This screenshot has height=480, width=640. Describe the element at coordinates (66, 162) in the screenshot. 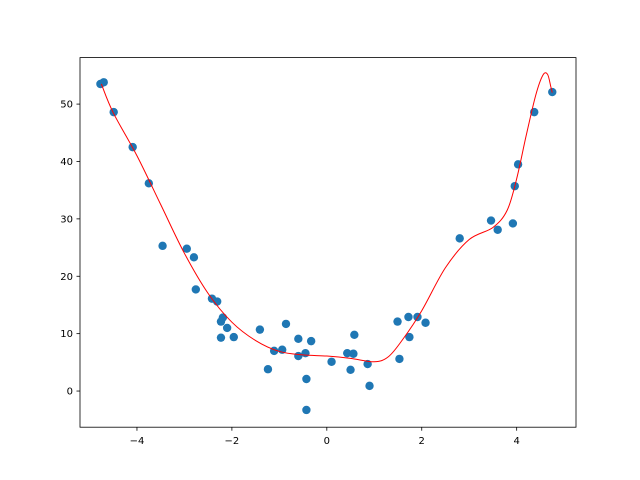

I see `y-tick-label: 40` at that location.